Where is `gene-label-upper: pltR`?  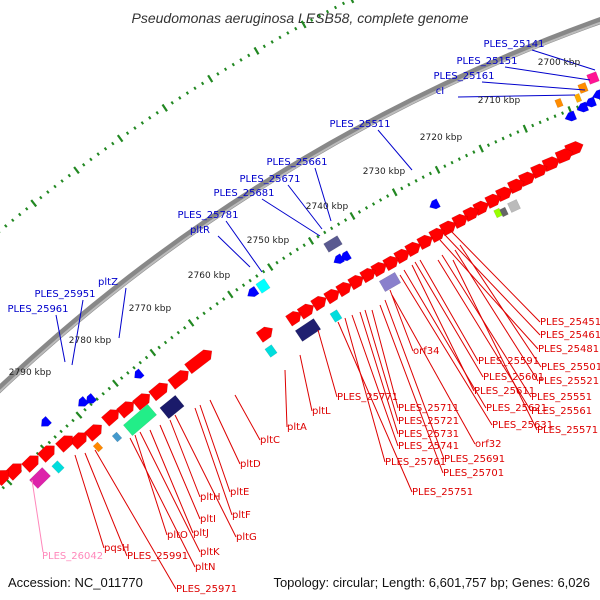
gene-label-upper: pltR is located at coordinates (200, 230).